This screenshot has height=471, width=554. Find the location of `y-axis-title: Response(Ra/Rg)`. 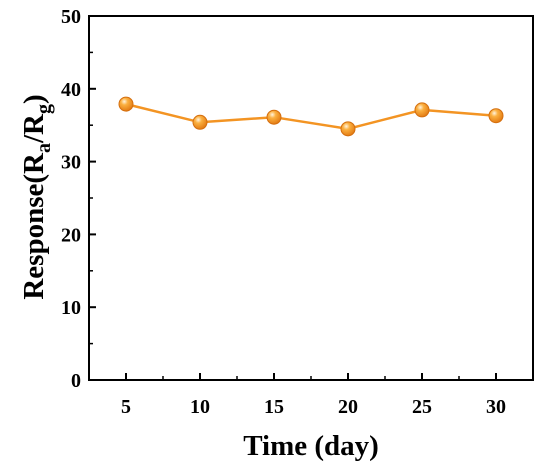

y-axis-title: Response(Ra/Rg) is located at coordinates (36, 196).